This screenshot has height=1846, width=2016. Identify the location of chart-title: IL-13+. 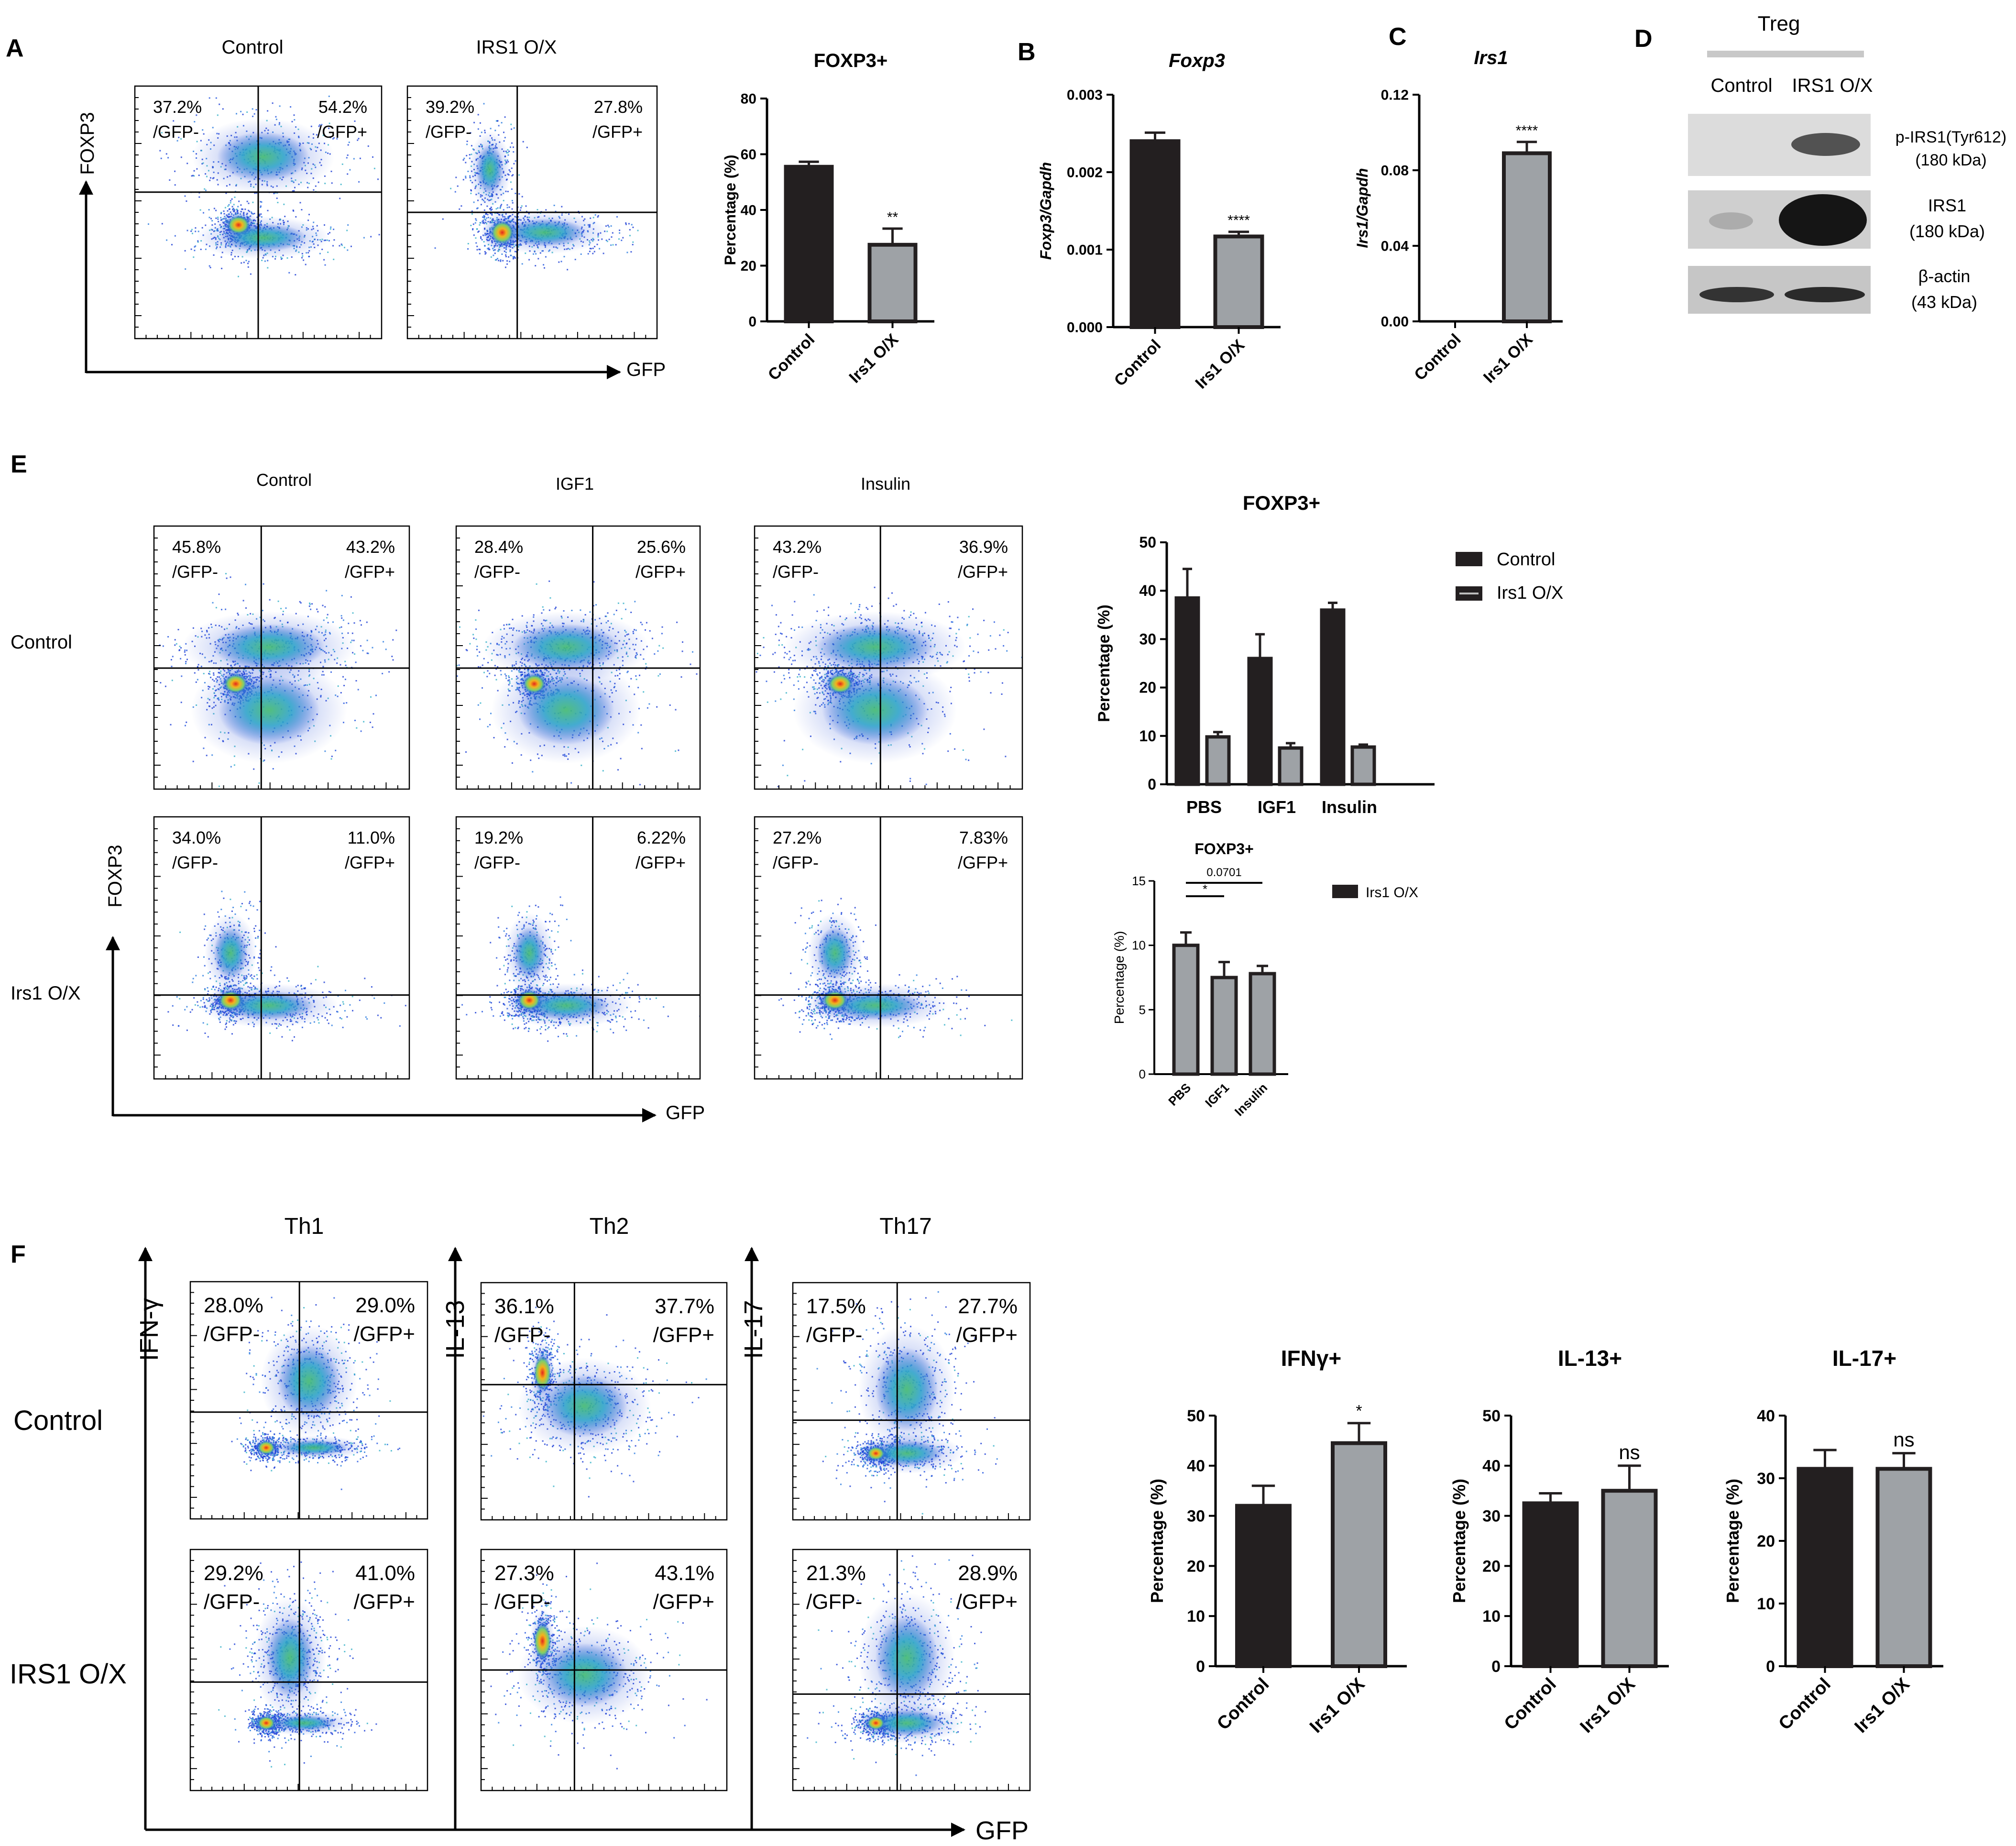
(1590, 1358).